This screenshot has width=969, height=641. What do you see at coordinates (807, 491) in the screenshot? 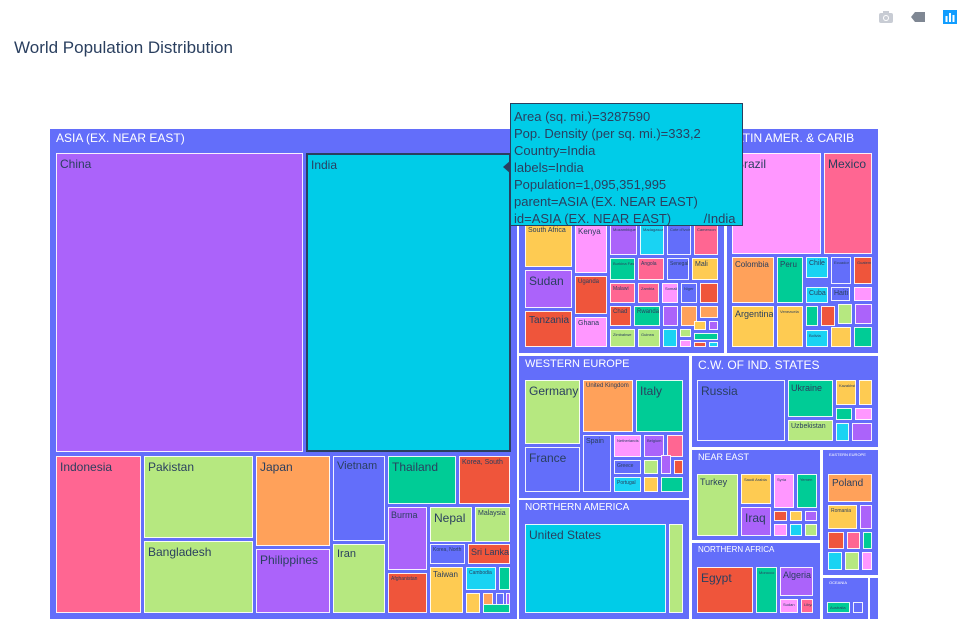
I see `treemap-tile: Yemen` at bounding box center [807, 491].